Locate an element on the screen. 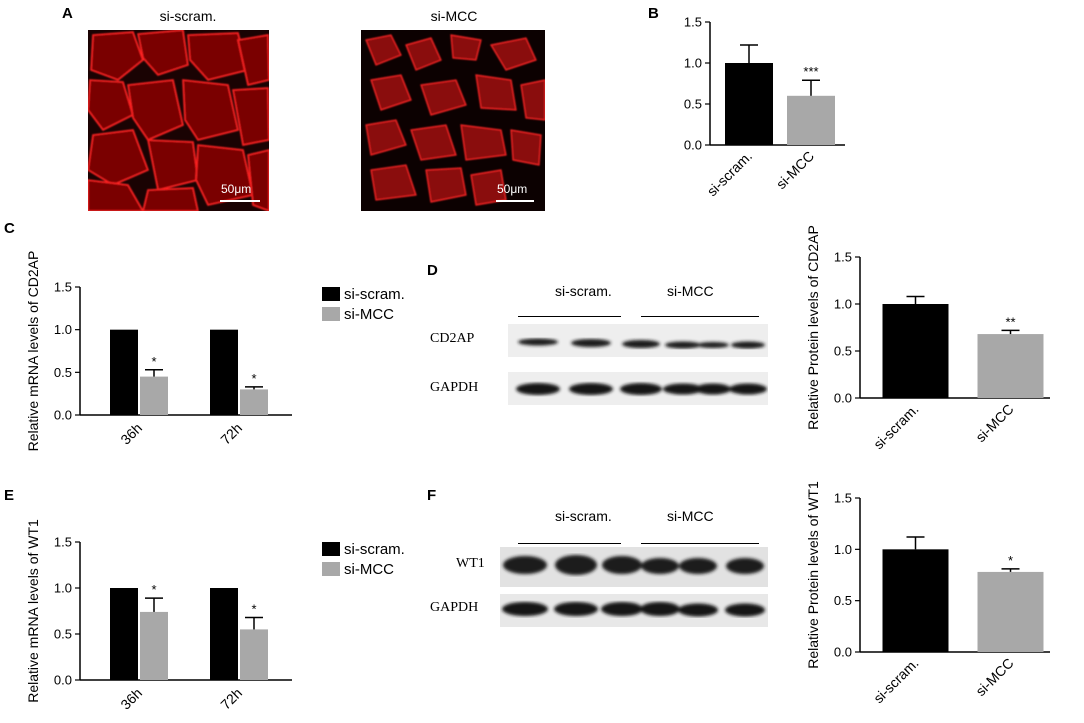 This screenshot has width=1084, height=723. blot-row-label-wt1: WT1 is located at coordinates (470, 563).